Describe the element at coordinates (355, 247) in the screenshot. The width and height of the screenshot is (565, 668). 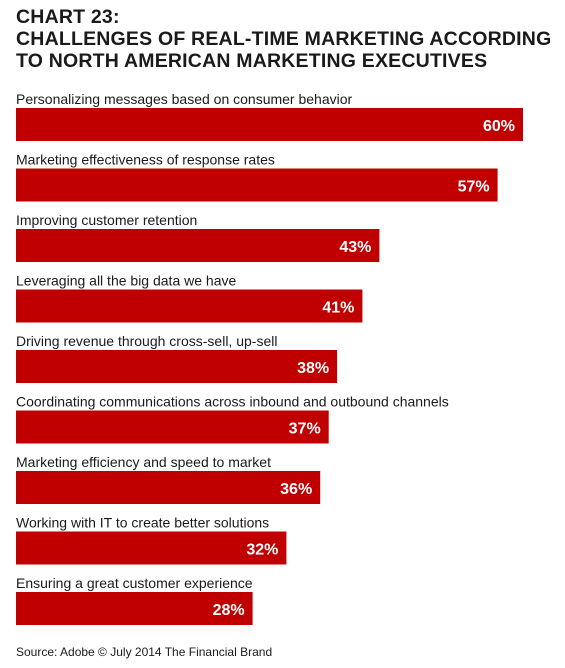
I see `value-label: 43%` at that location.